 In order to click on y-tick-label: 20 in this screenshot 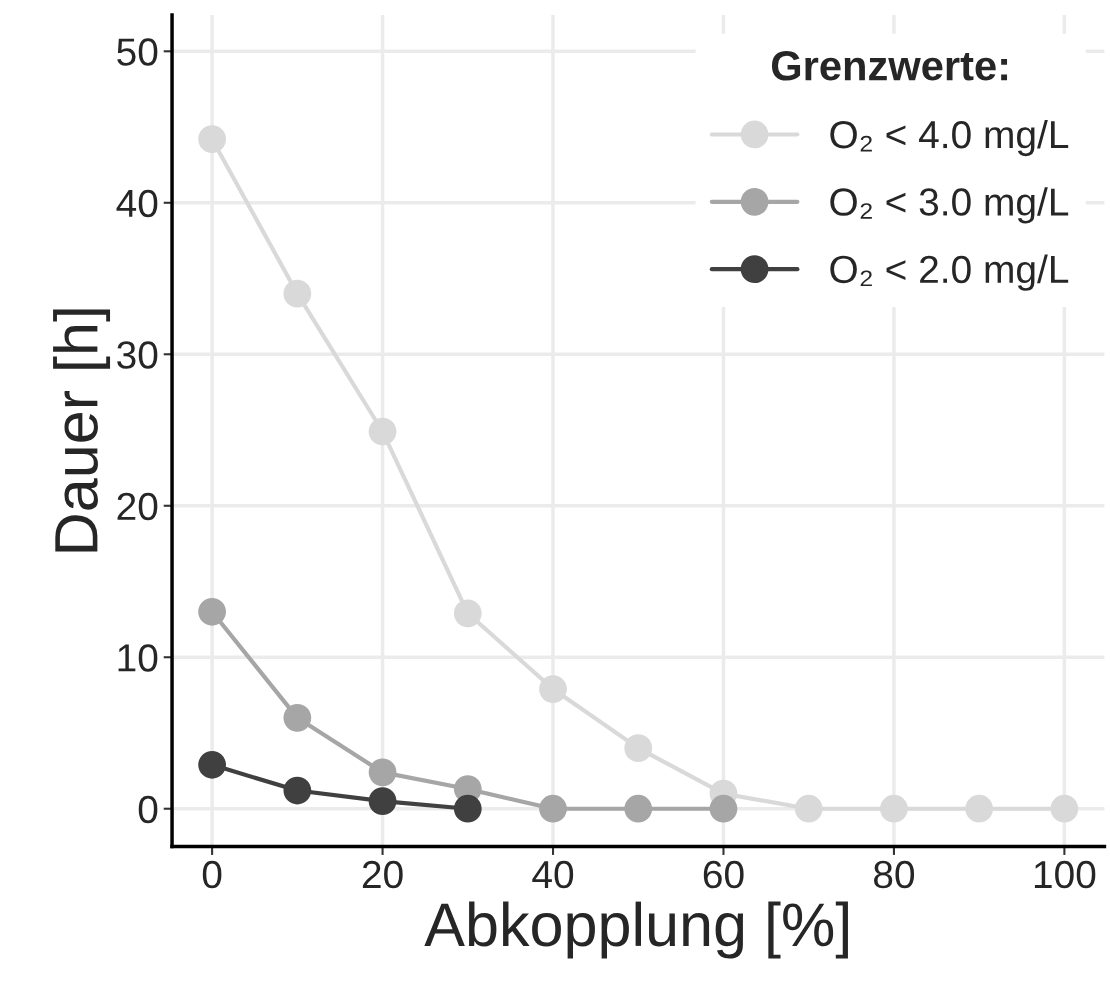, I will do `click(137, 506)`.